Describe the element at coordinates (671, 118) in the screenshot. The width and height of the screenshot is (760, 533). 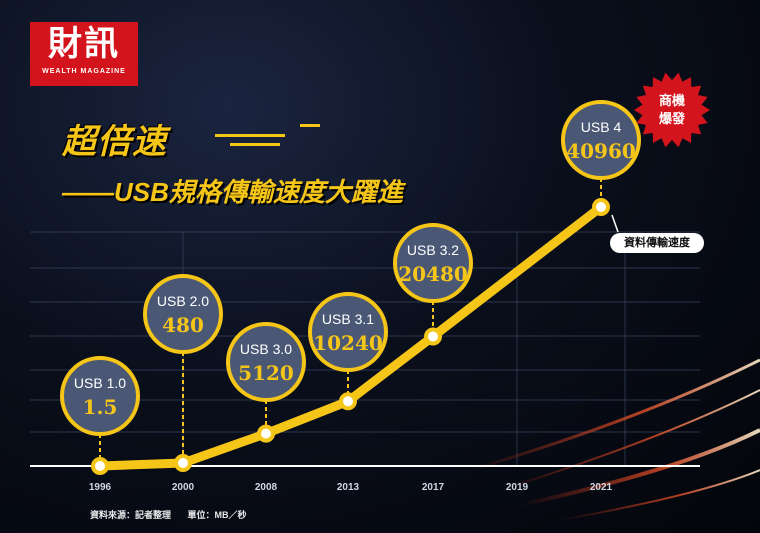
I see `badge-line-2: 爆發` at that location.